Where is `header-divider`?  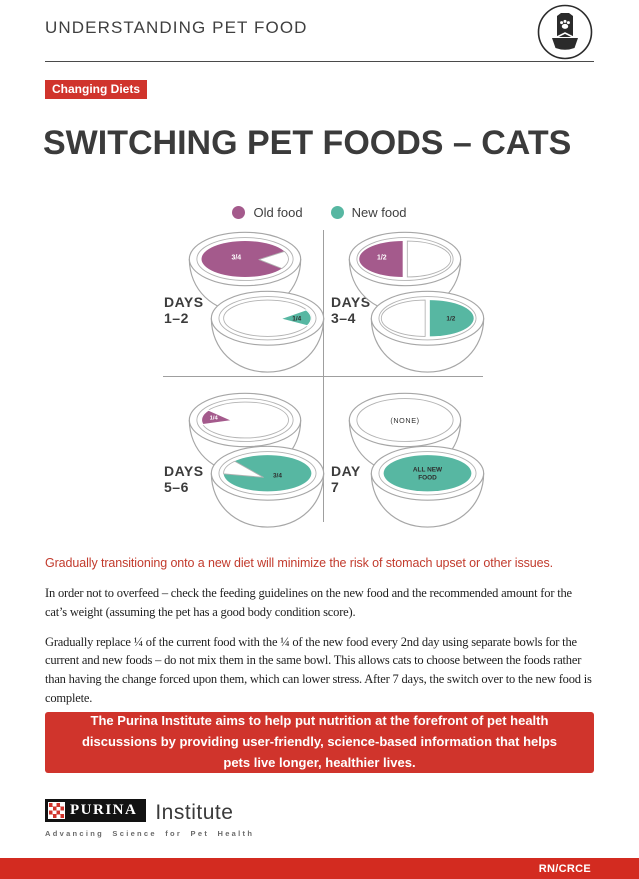 header-divider is located at coordinates (319, 61).